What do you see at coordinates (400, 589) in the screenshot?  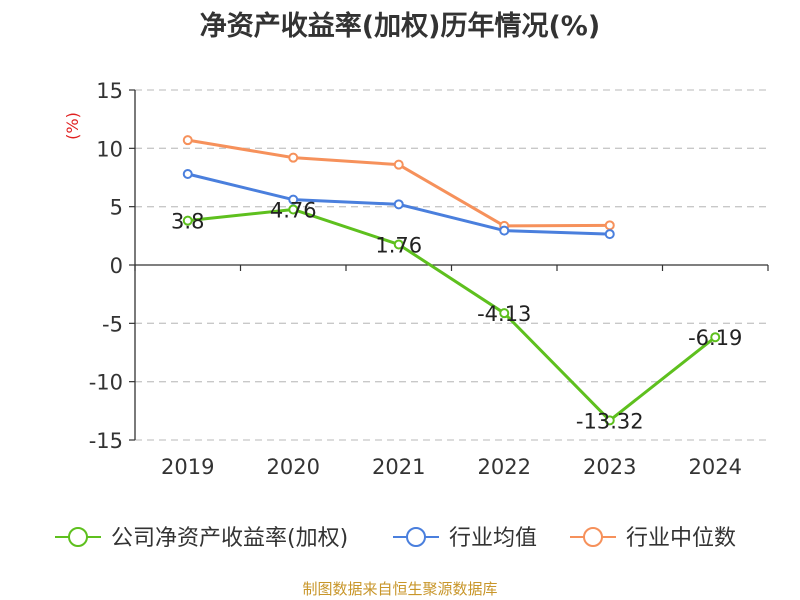 I see `source-note: 制图数据来自恒生聚源数据库` at bounding box center [400, 589].